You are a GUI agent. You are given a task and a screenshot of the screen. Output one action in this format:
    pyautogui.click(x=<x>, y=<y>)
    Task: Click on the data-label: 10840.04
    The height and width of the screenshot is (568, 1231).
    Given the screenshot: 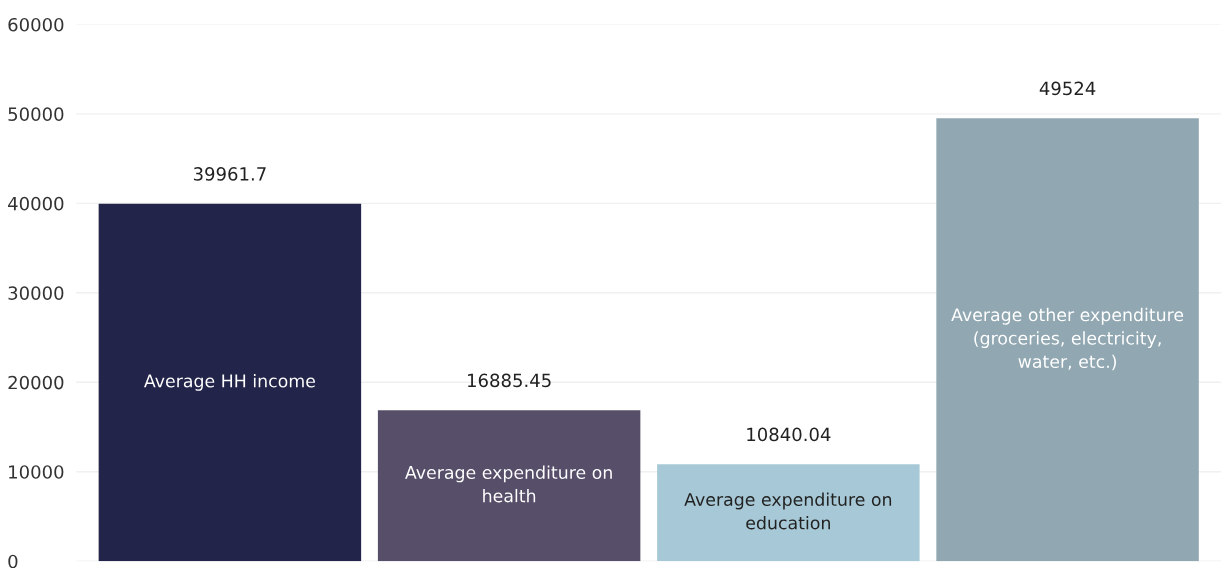 What is the action you would take?
    pyautogui.click(x=789, y=434)
    